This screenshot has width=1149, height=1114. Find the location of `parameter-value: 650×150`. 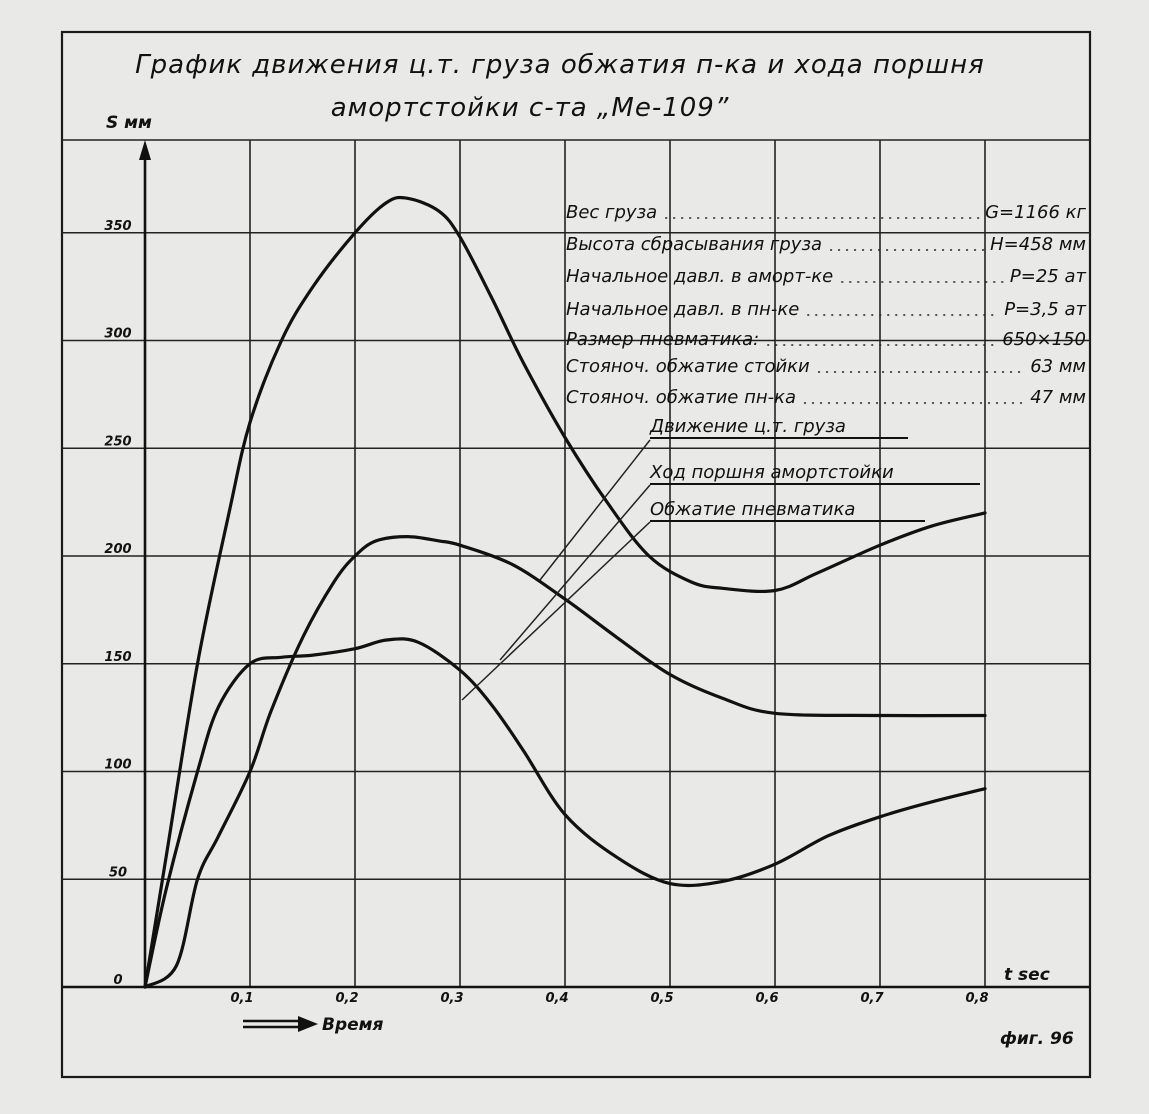

parameter-value: 650×150 is located at coordinates (1044, 339).